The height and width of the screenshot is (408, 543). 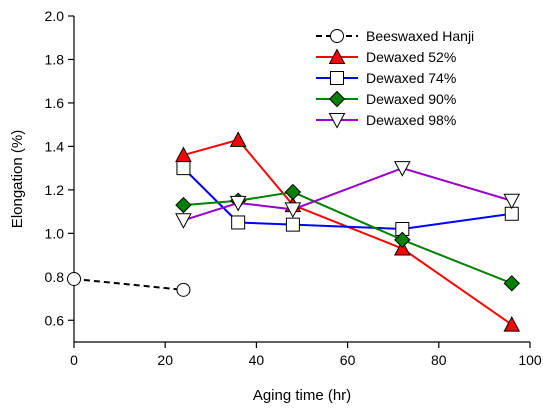 I want to click on legend-label: Dewaxed 98%, so click(x=411, y=120).